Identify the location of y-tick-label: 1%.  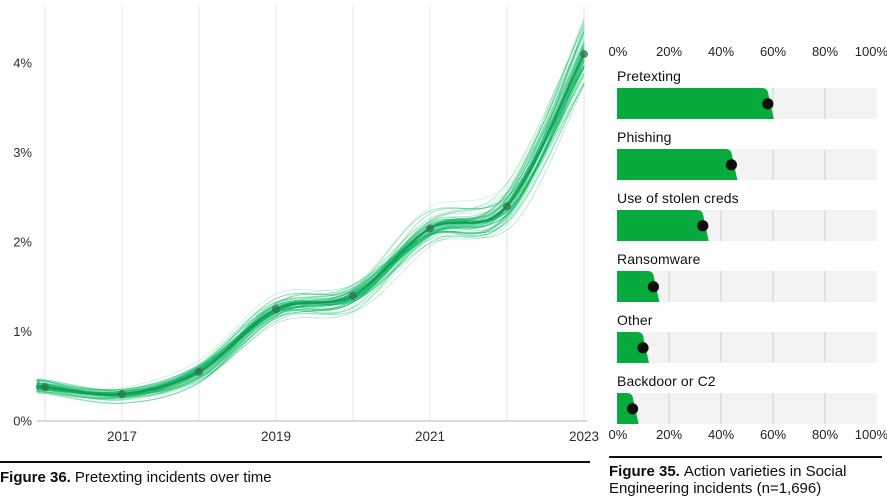
(22, 331).